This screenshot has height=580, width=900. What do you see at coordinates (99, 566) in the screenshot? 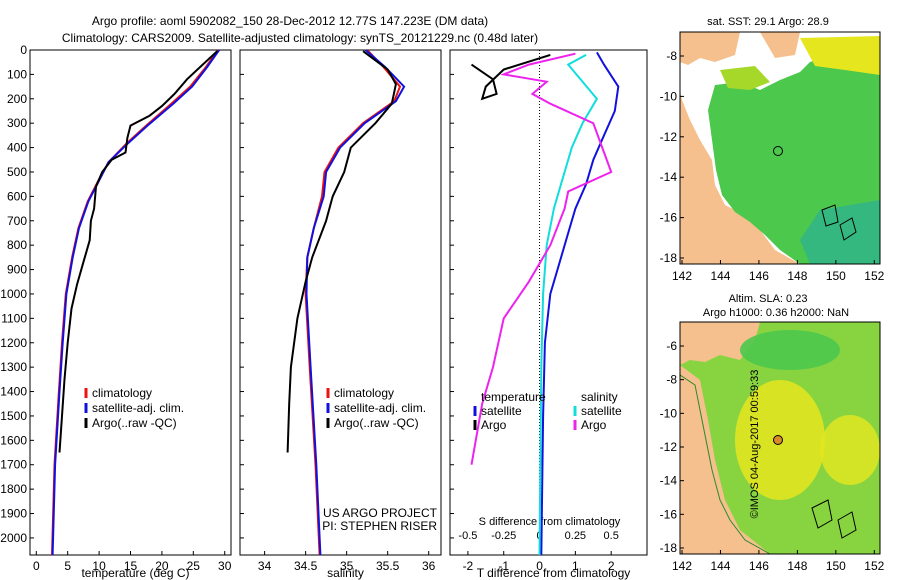
I see `x-tick-label: 10` at bounding box center [99, 566].